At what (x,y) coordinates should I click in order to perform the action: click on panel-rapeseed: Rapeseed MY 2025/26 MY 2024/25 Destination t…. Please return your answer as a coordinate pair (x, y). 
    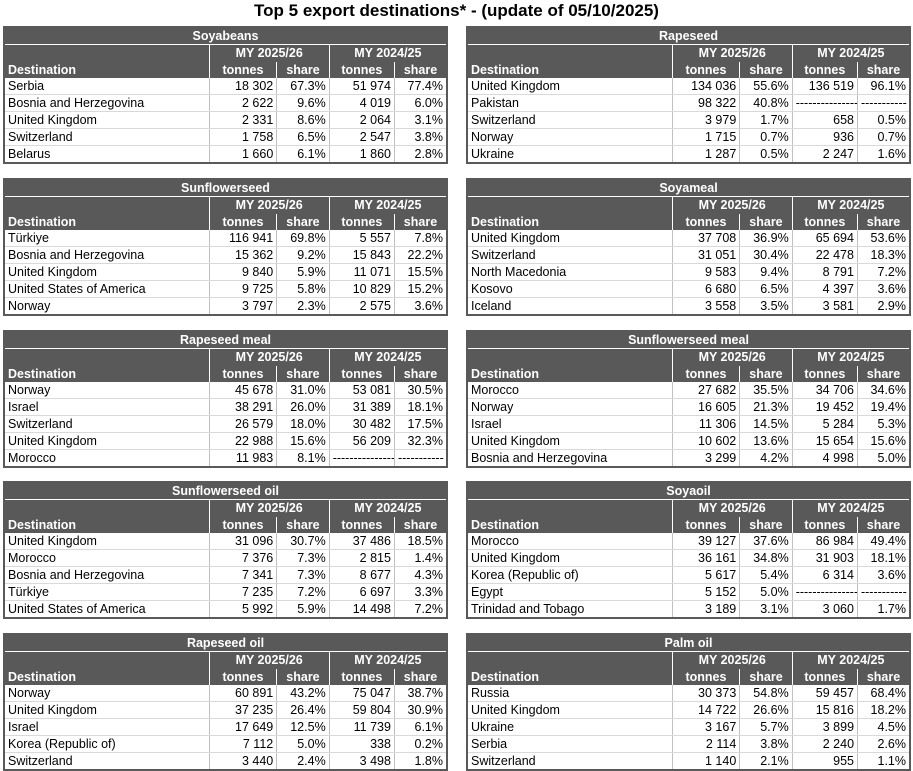
    Looking at the image, I should click on (688, 95).